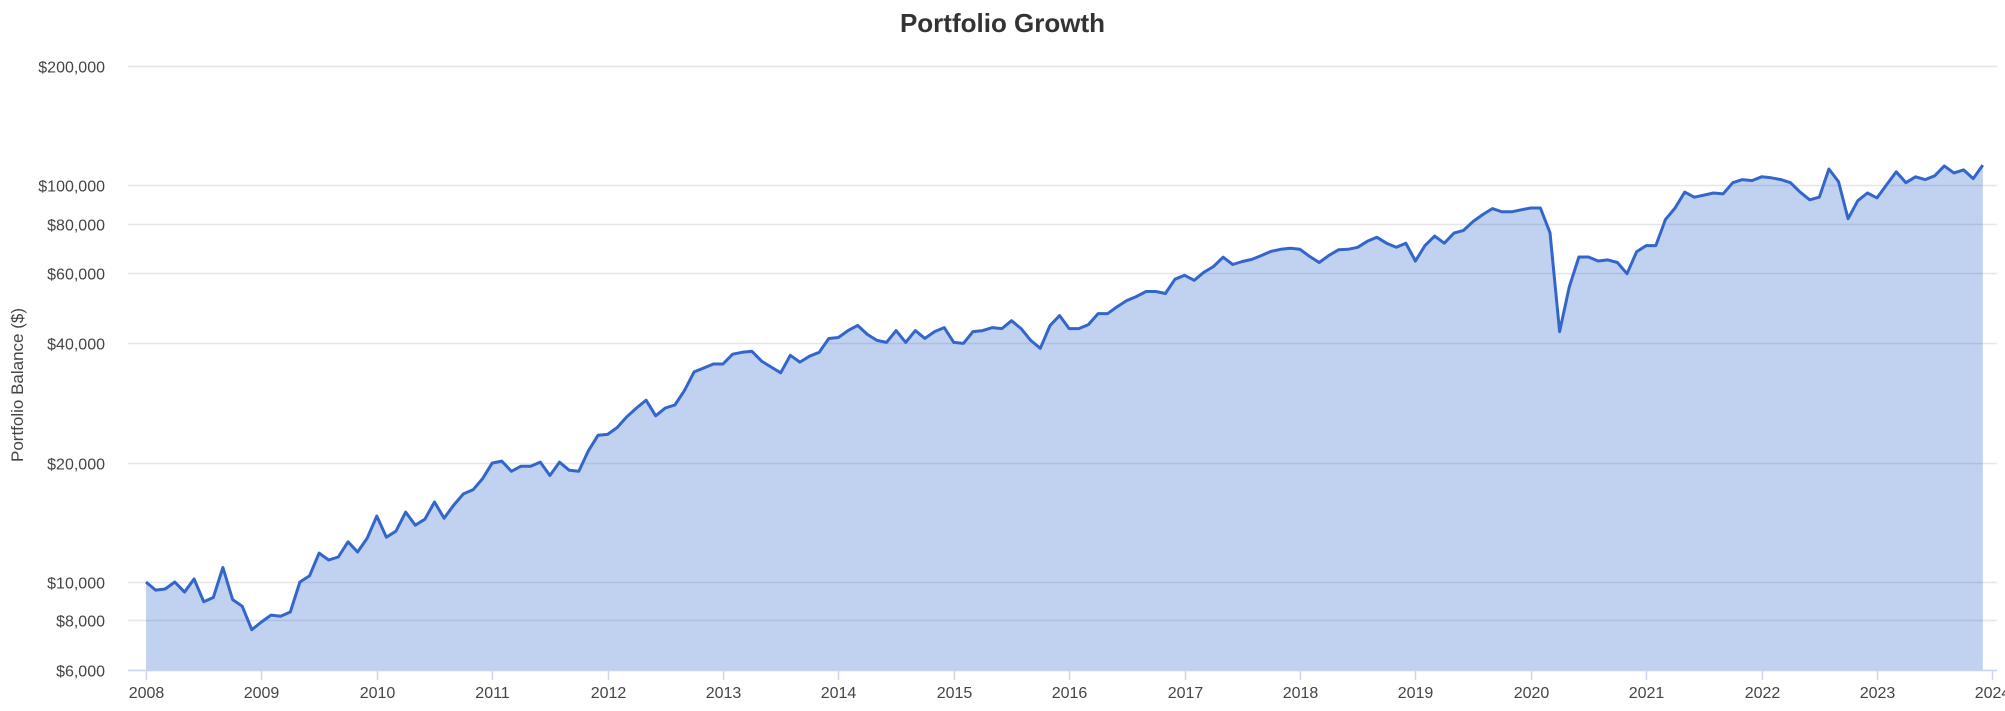 The width and height of the screenshot is (2005, 711). What do you see at coordinates (1647, 693) in the screenshot?
I see `x-tick-label: 2021` at bounding box center [1647, 693].